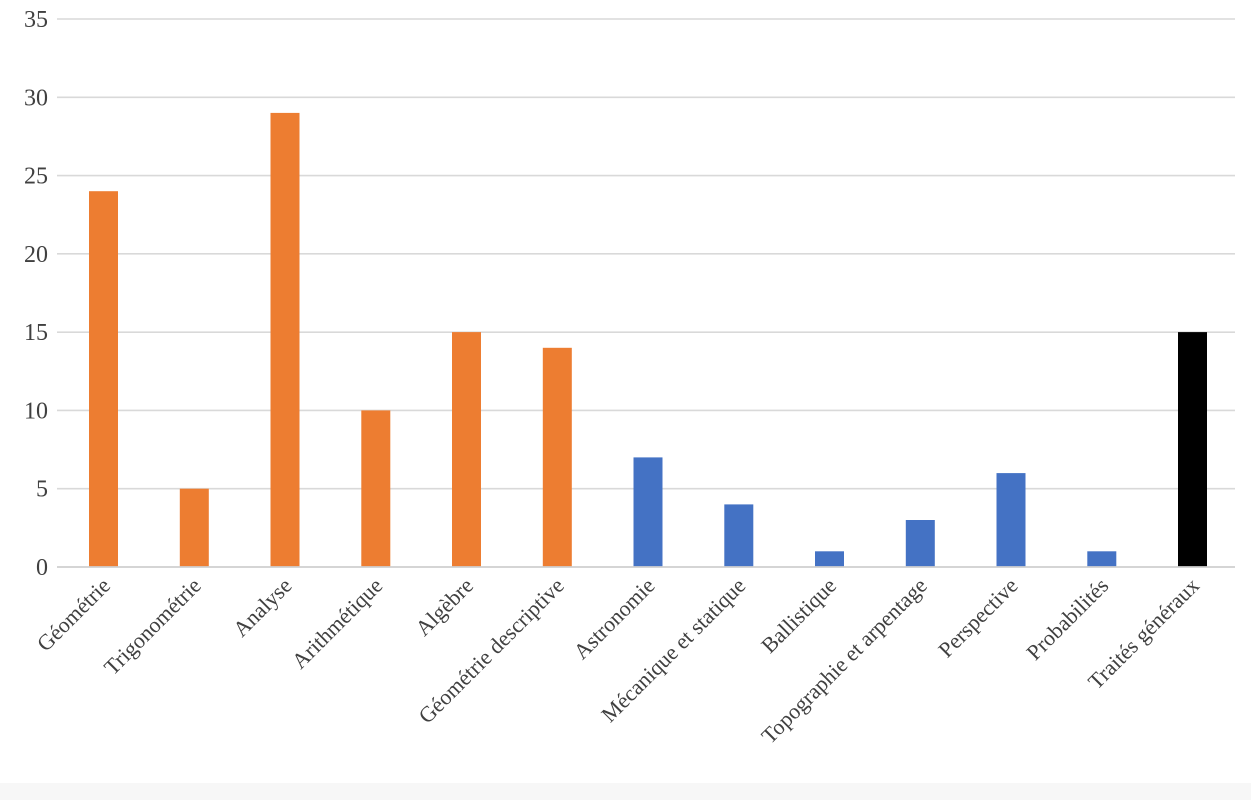  What do you see at coordinates (42, 568) in the screenshot?
I see `y-tick-label: 0` at bounding box center [42, 568].